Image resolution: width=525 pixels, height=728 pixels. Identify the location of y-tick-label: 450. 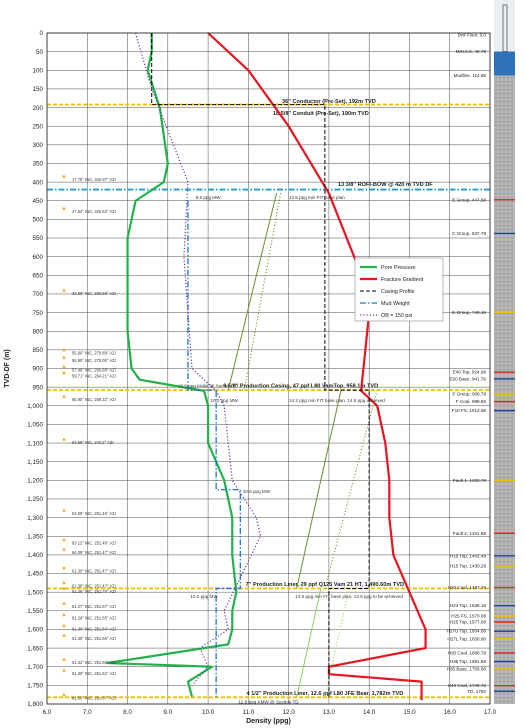
(37, 201).